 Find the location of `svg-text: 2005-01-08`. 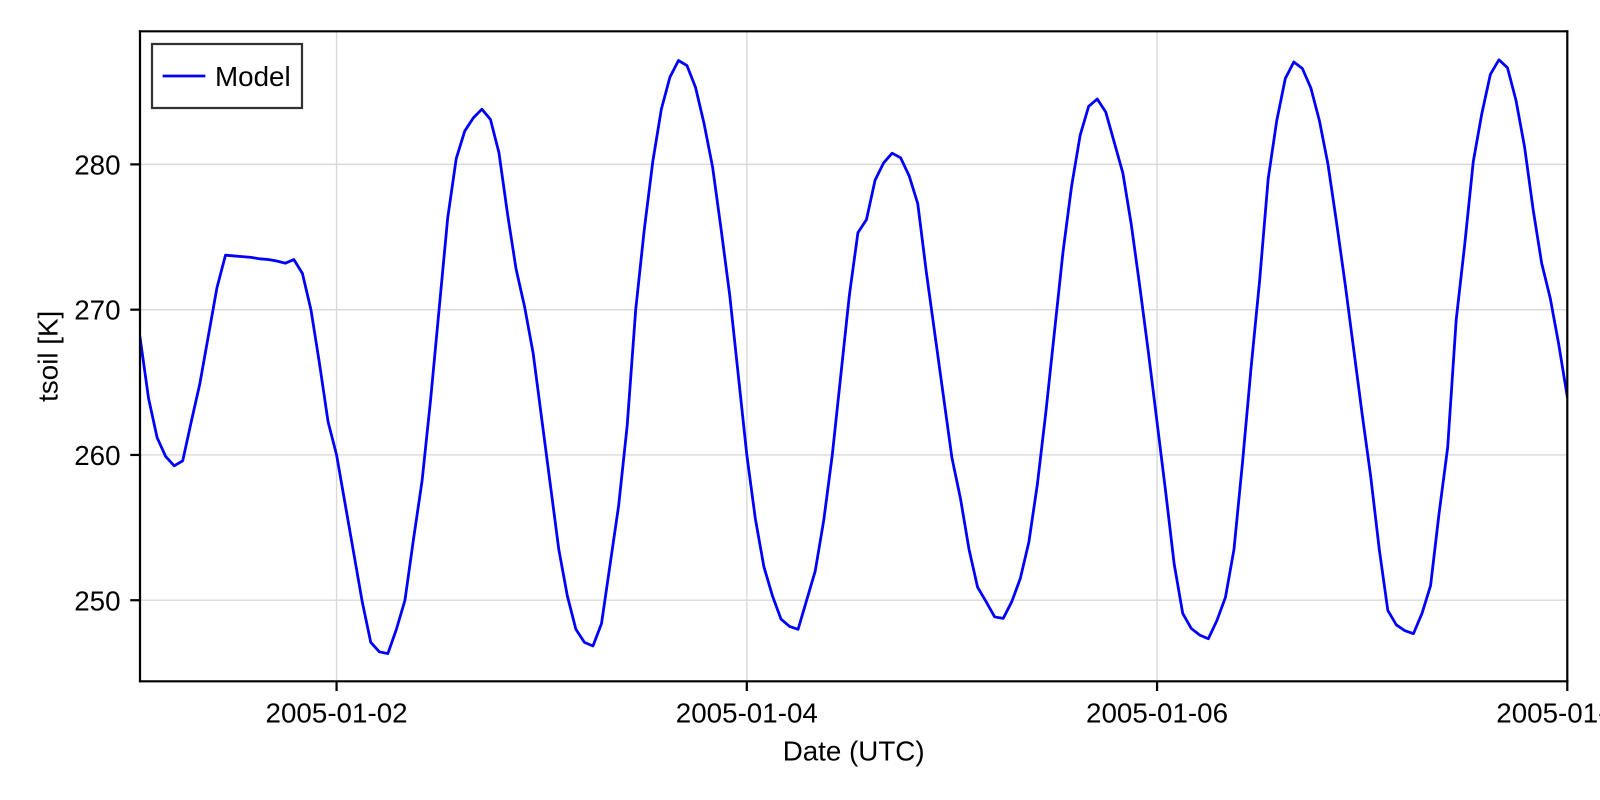

svg-text: 2005-01-08 is located at coordinates (1548, 712).